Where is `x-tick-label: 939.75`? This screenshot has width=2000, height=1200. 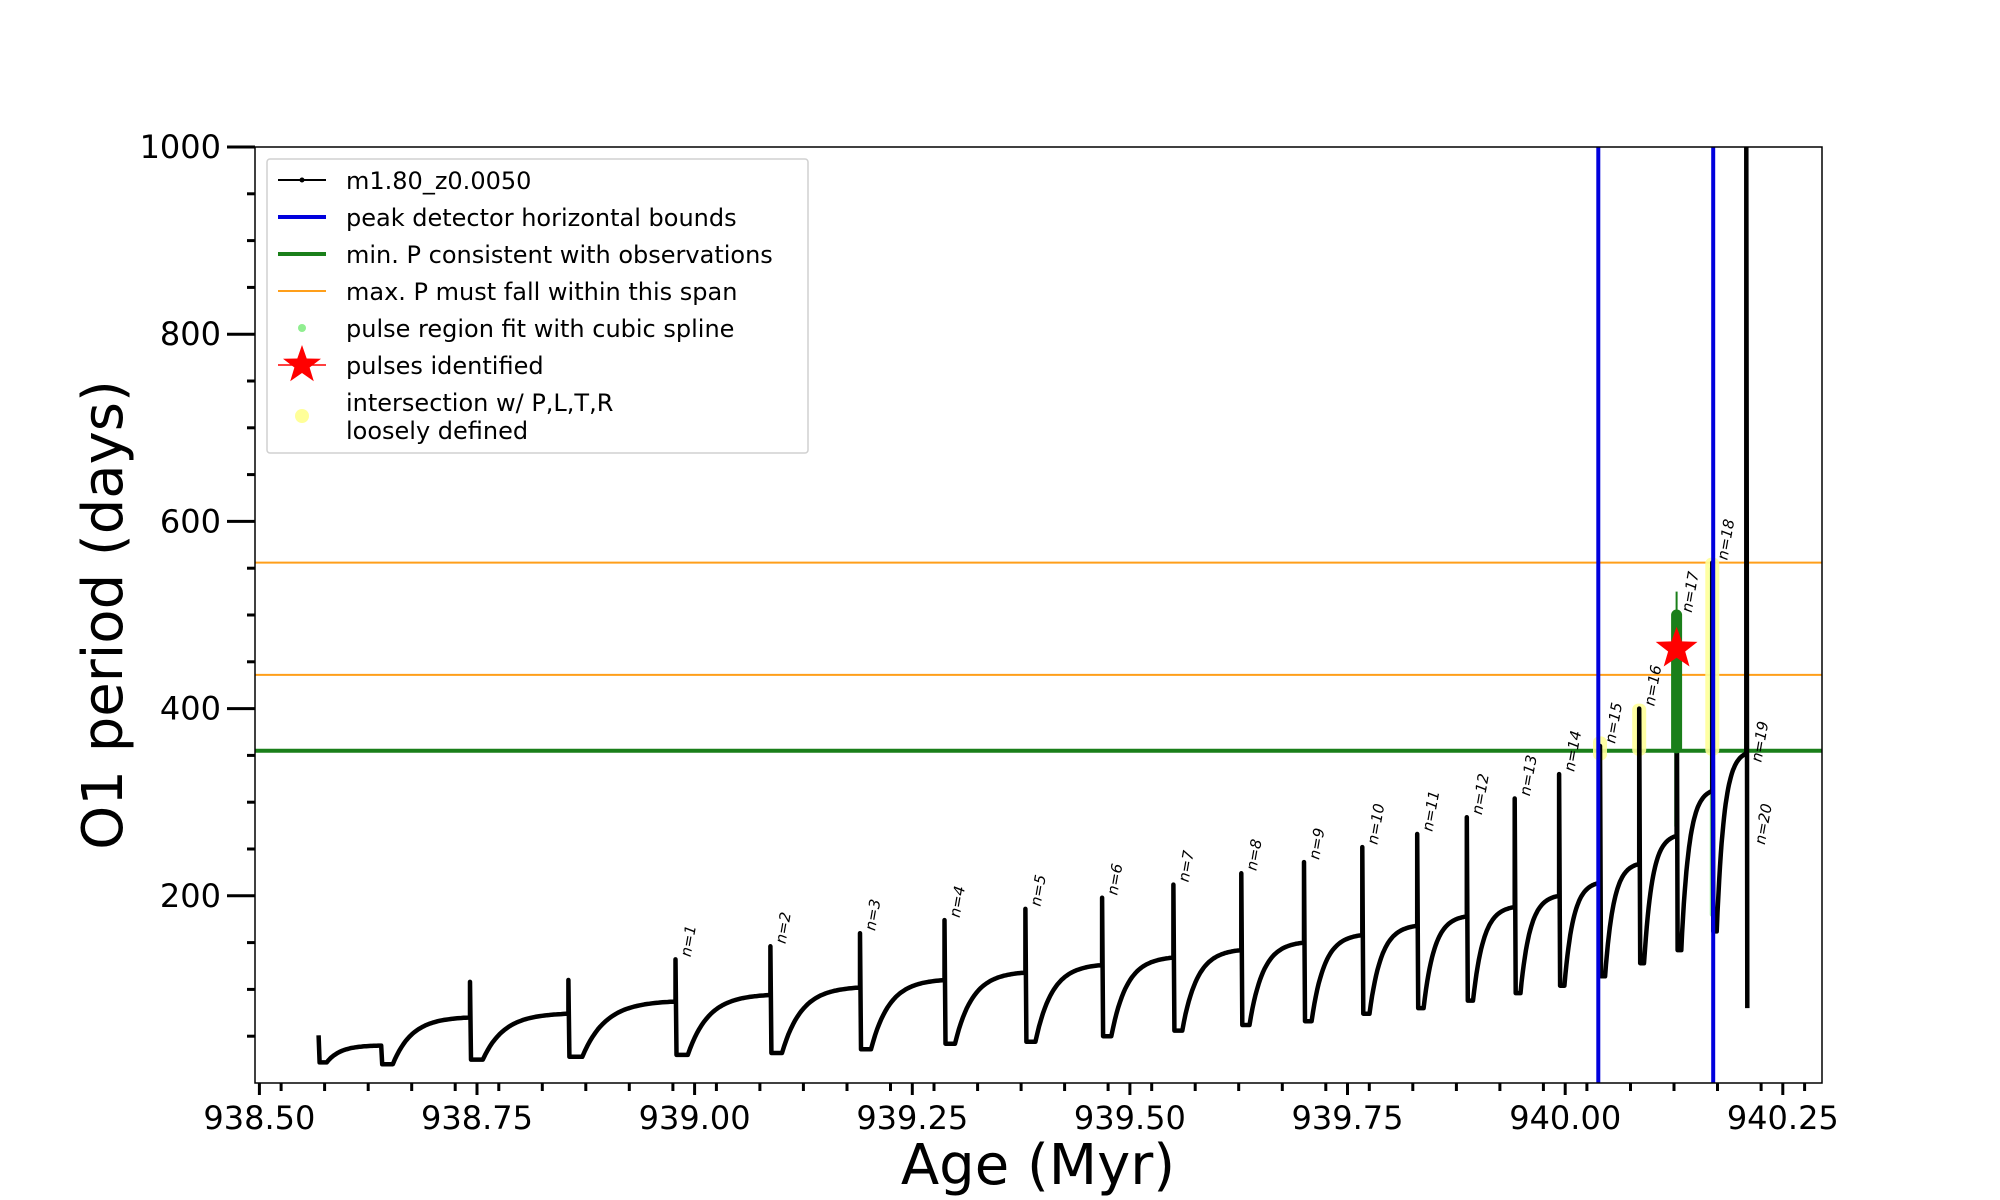
x-tick-label: 939.75 is located at coordinates (1348, 1118).